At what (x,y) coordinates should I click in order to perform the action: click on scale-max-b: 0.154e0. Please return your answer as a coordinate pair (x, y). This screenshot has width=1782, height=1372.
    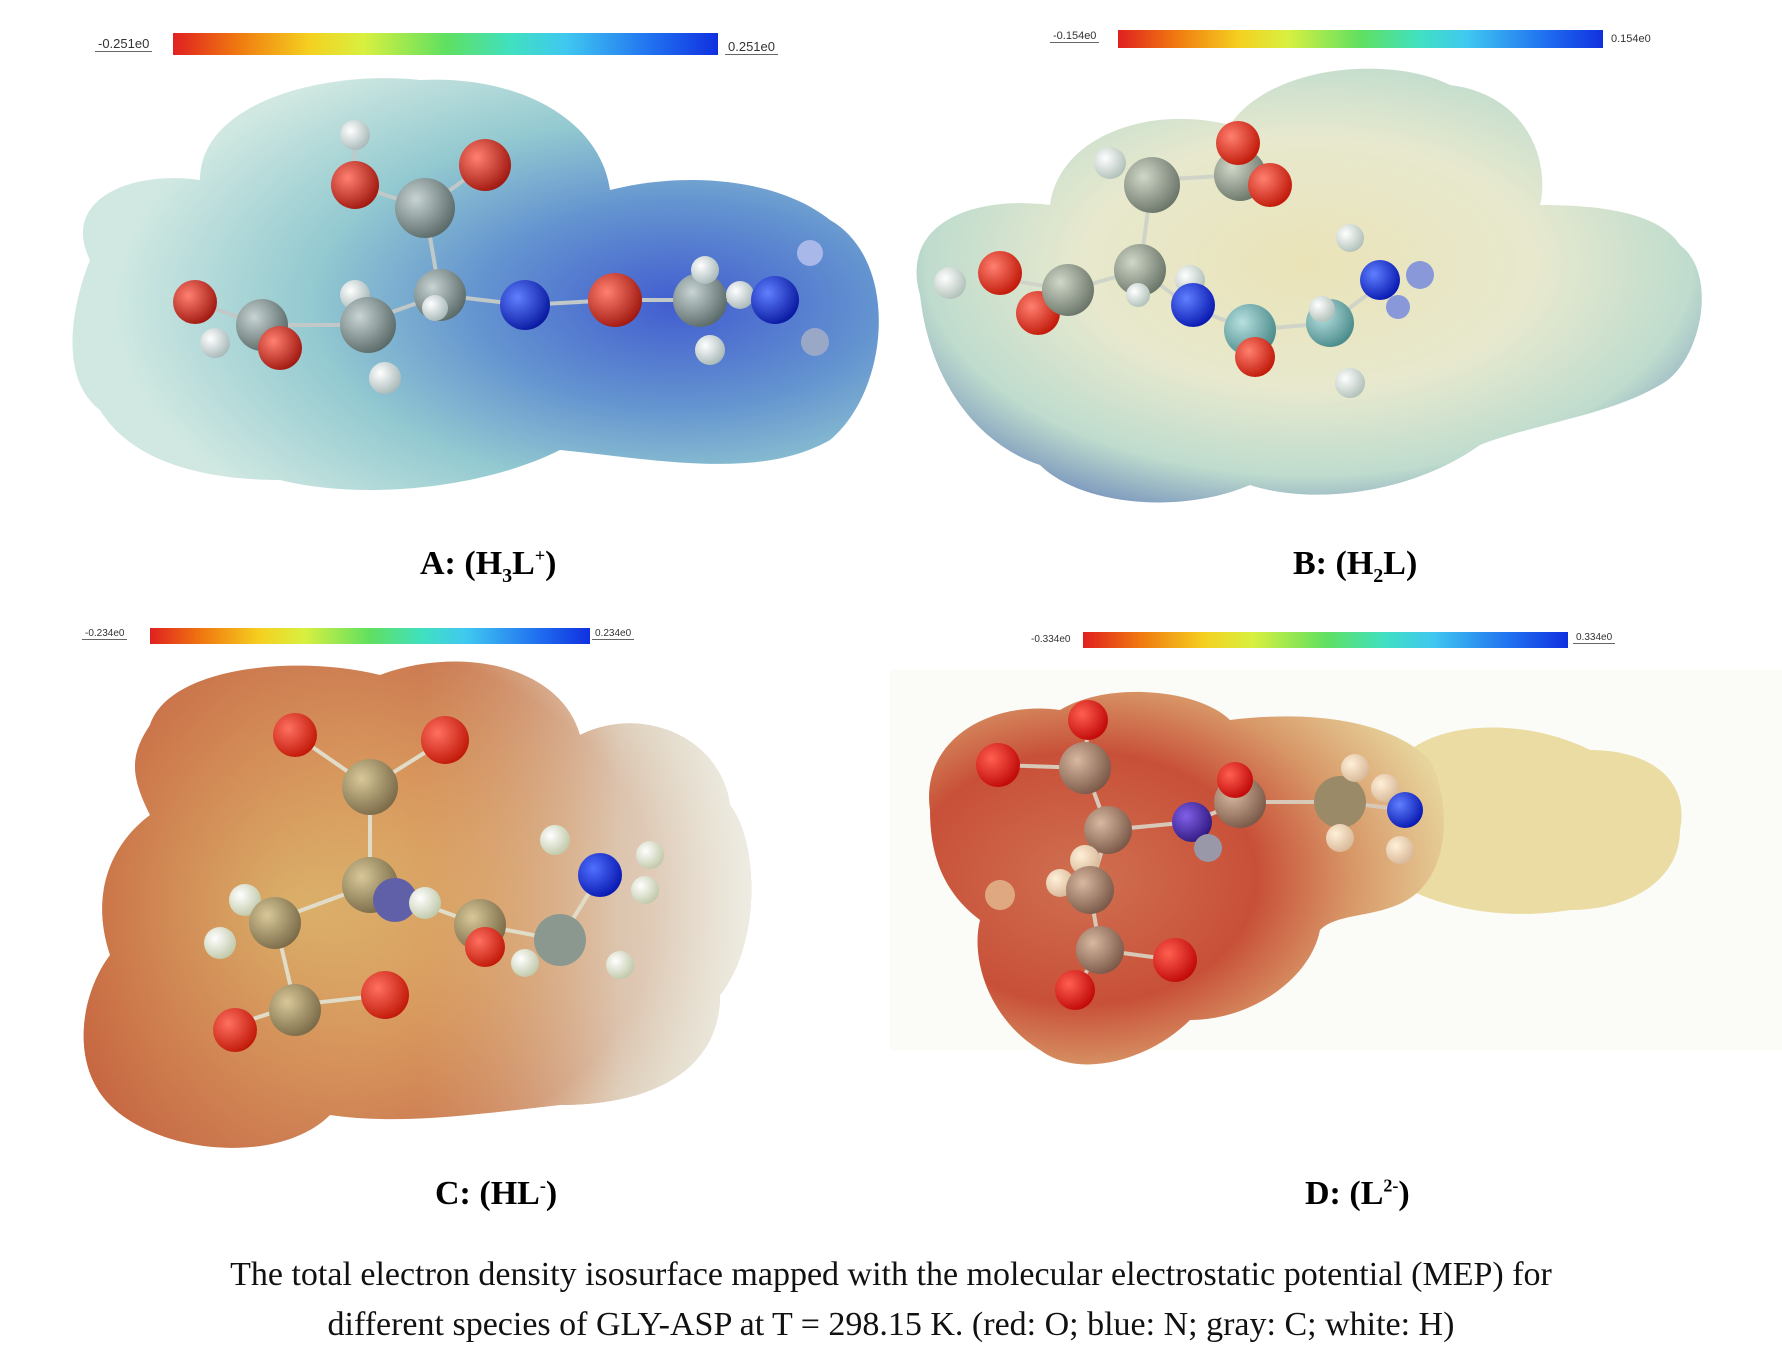
    Looking at the image, I should click on (1631, 39).